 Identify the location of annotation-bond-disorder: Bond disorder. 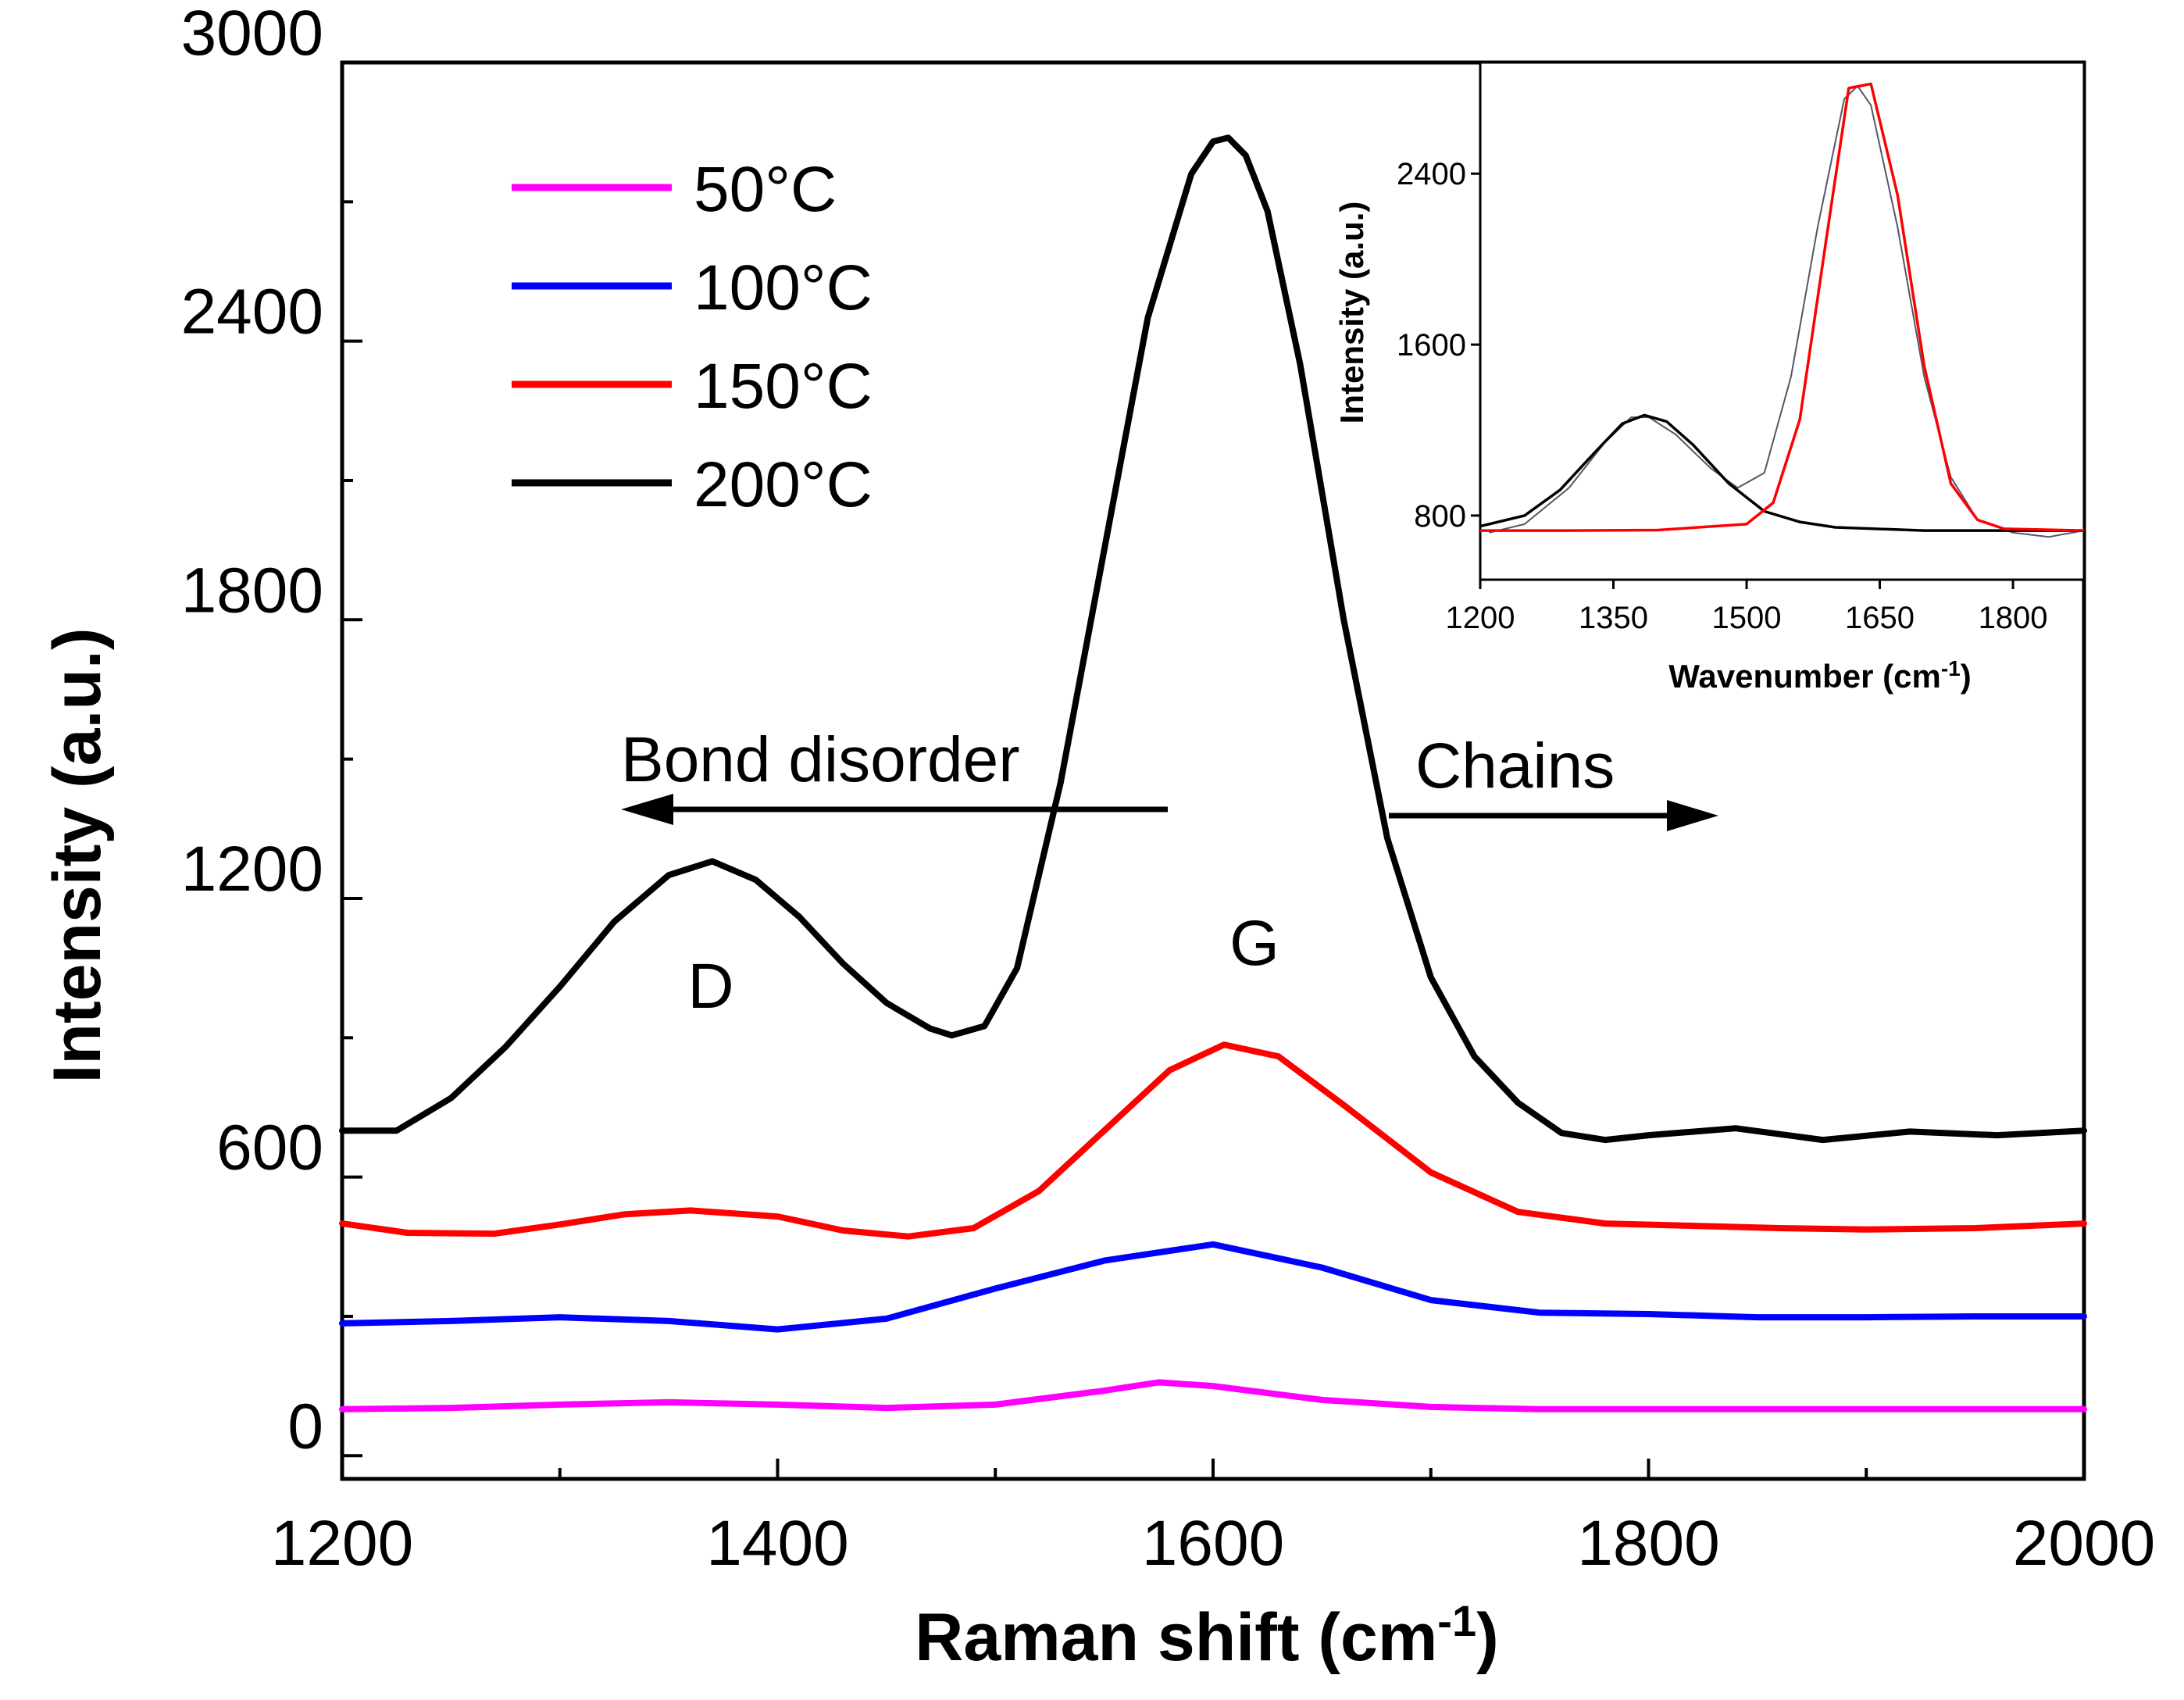
(820, 759).